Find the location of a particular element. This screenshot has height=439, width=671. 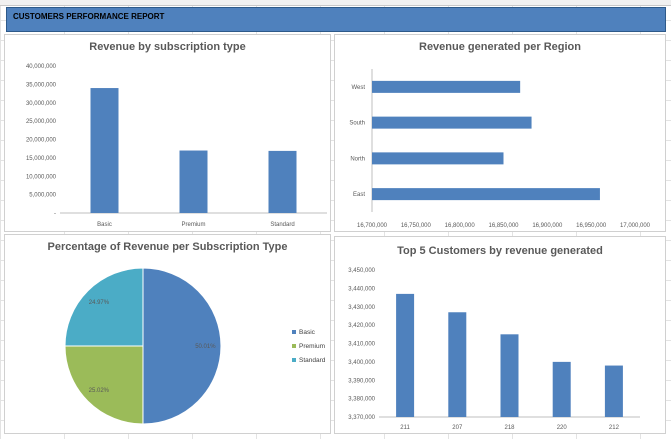

y-tick-label: 30,000,000 is located at coordinates (41, 104).